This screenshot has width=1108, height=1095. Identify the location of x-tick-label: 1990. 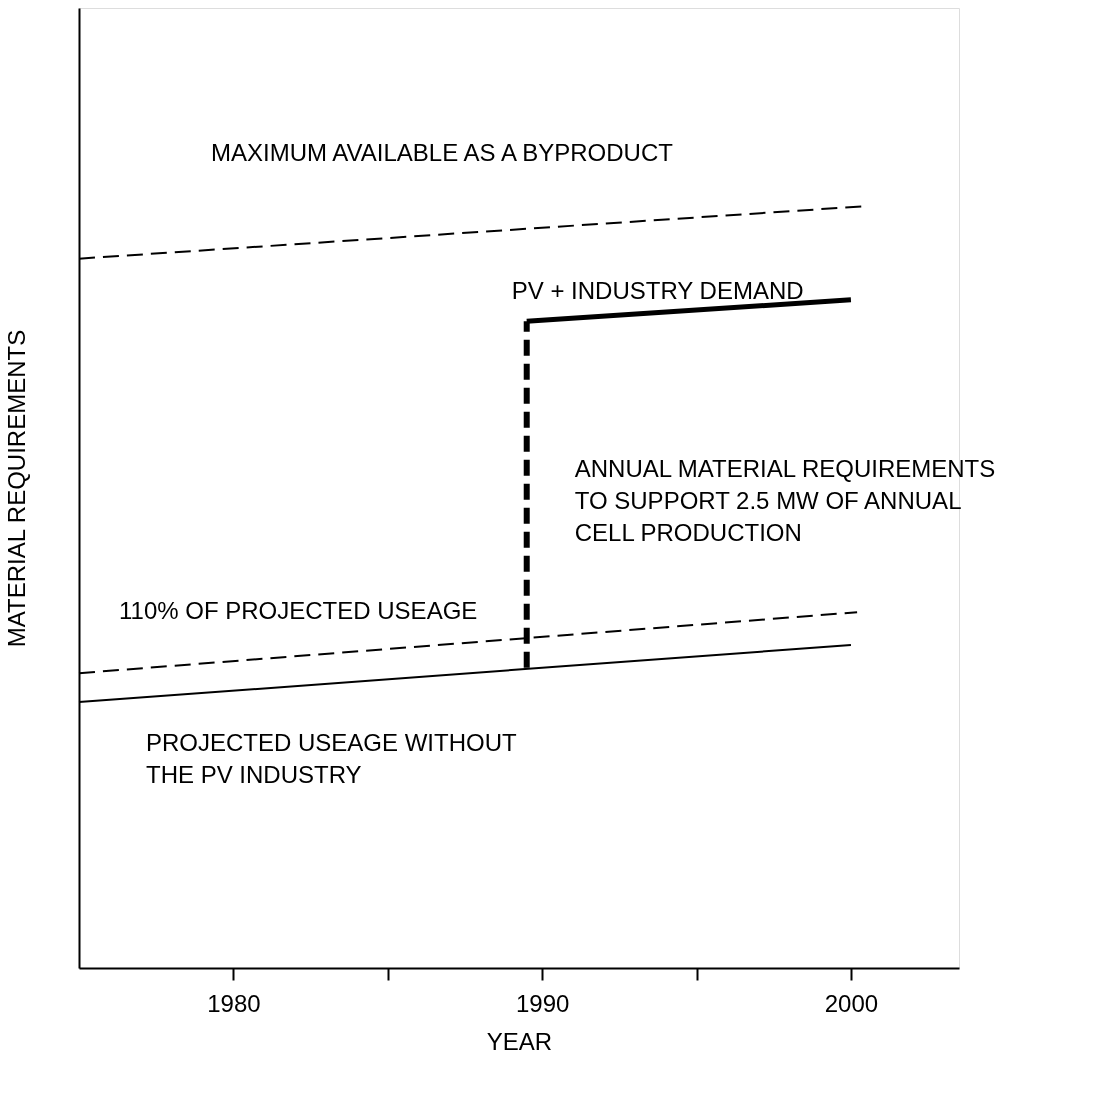
(542, 1003).